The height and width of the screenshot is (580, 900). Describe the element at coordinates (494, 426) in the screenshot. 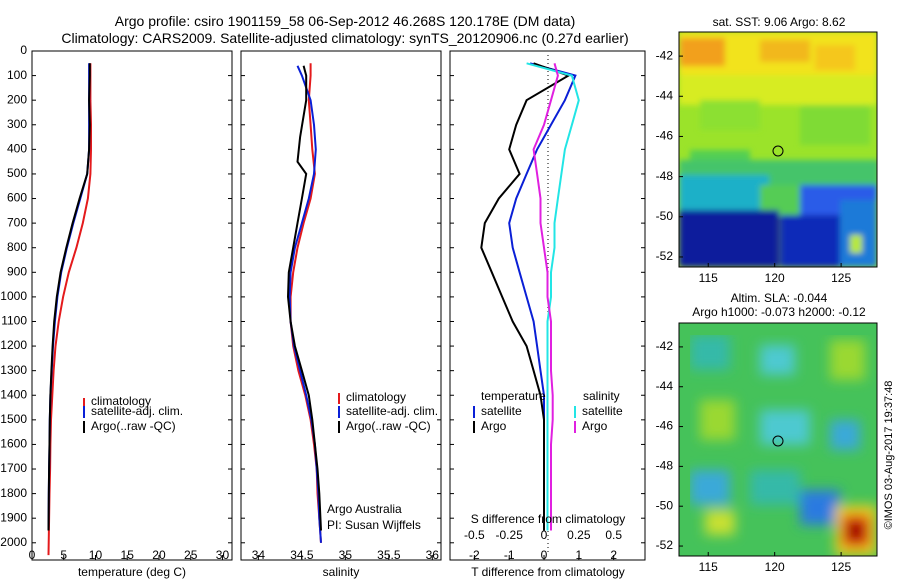

I see `legend-label-temp-argo: Argo` at that location.